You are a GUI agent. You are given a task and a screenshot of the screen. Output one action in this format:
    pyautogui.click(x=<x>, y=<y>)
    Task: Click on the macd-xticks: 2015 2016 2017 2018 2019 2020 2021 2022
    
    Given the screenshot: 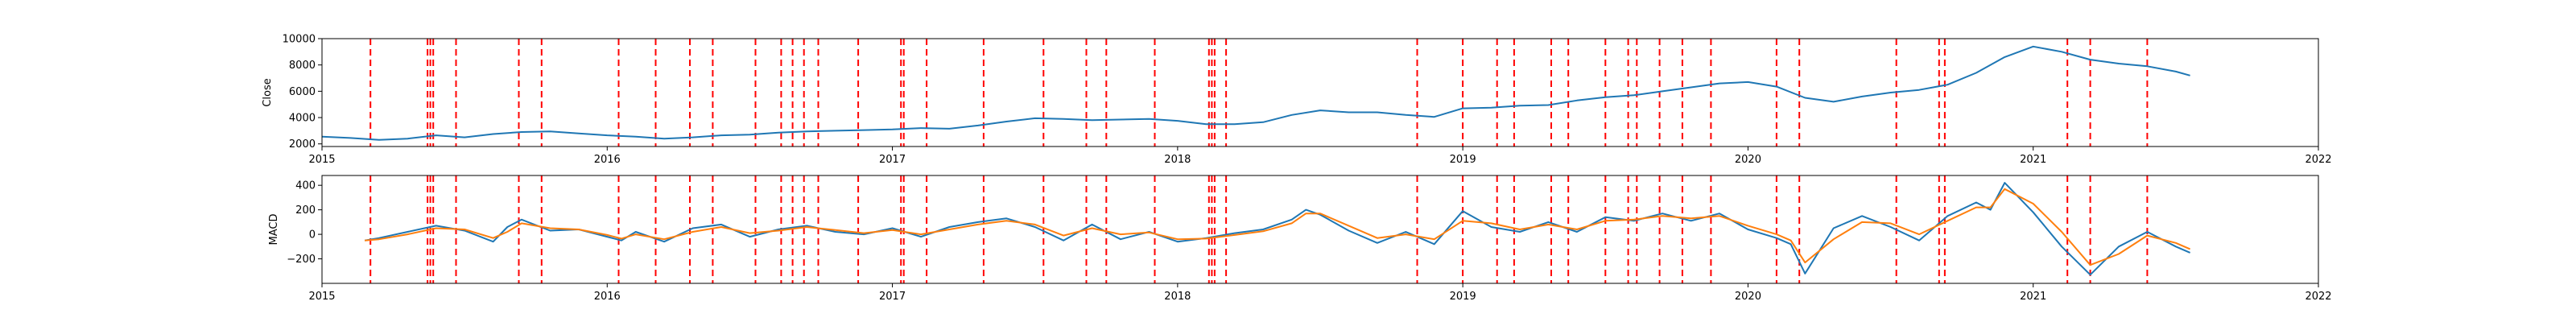 What is the action you would take?
    pyautogui.click(x=1320, y=293)
    